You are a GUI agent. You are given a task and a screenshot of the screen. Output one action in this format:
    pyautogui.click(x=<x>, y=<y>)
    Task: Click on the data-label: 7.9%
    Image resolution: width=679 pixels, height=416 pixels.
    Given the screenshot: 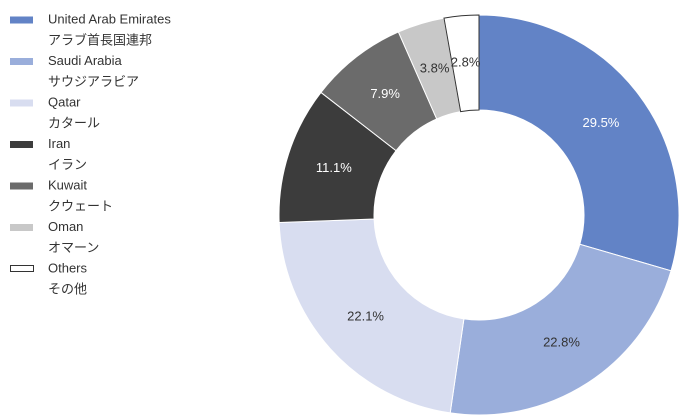 What is the action you would take?
    pyautogui.click(x=385, y=93)
    